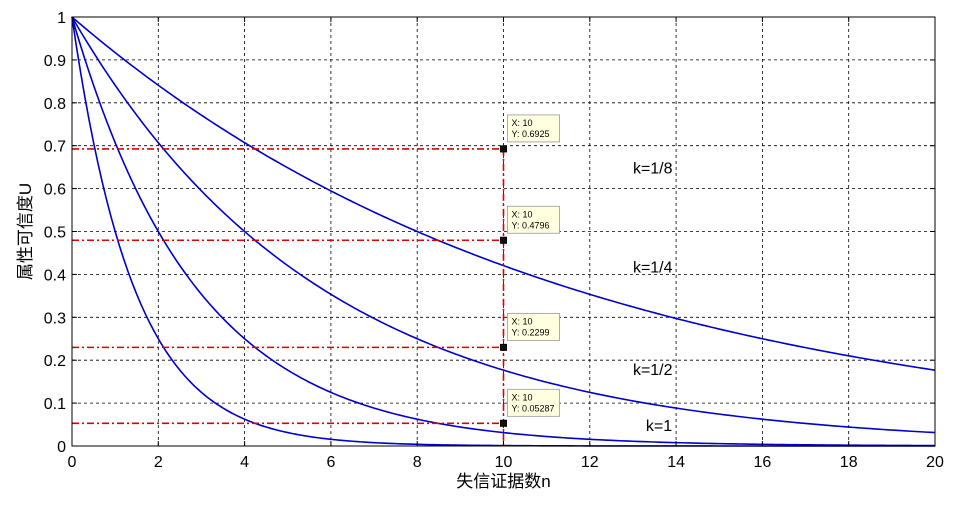 The image size is (969, 508). Describe the element at coordinates (653, 298) in the screenshot. I see `series-labels: k=1/8 k=1/4 k=1/2 k=1` at that location.